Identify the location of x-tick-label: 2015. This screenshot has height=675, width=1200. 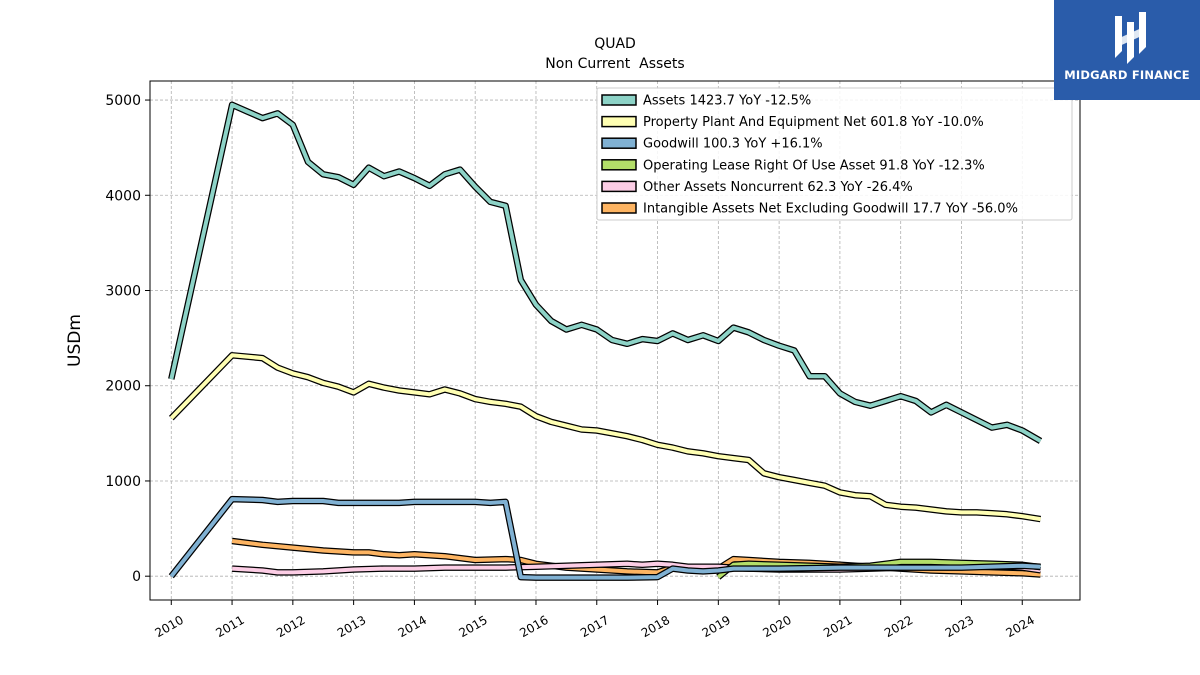
(472, 626).